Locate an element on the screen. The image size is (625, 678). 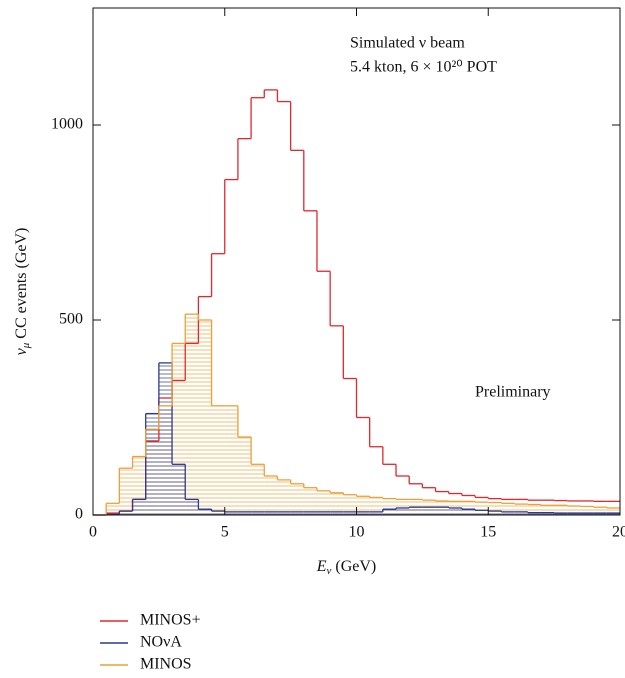
x-tick-label: 0 is located at coordinates (93, 532).